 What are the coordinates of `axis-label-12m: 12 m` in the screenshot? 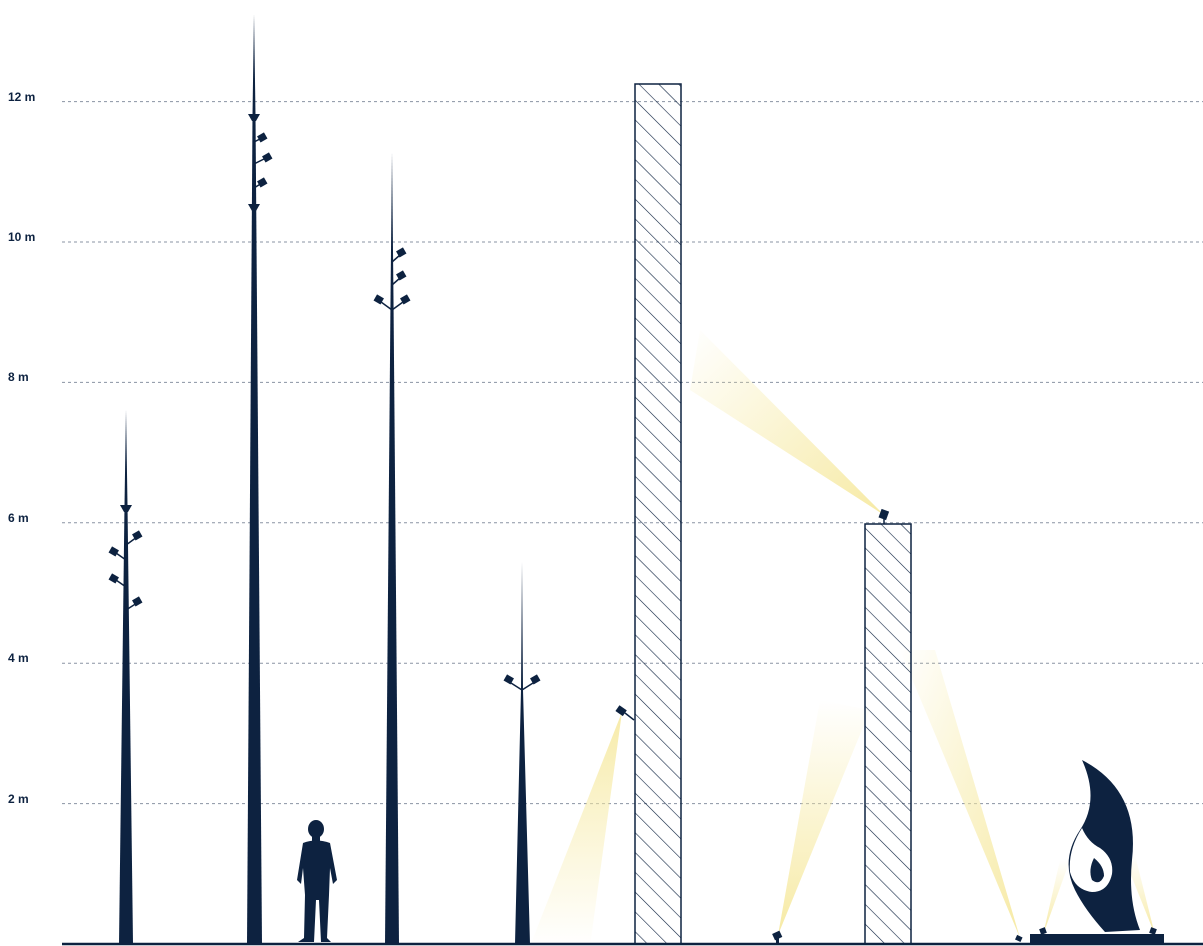 It's located at (22, 96).